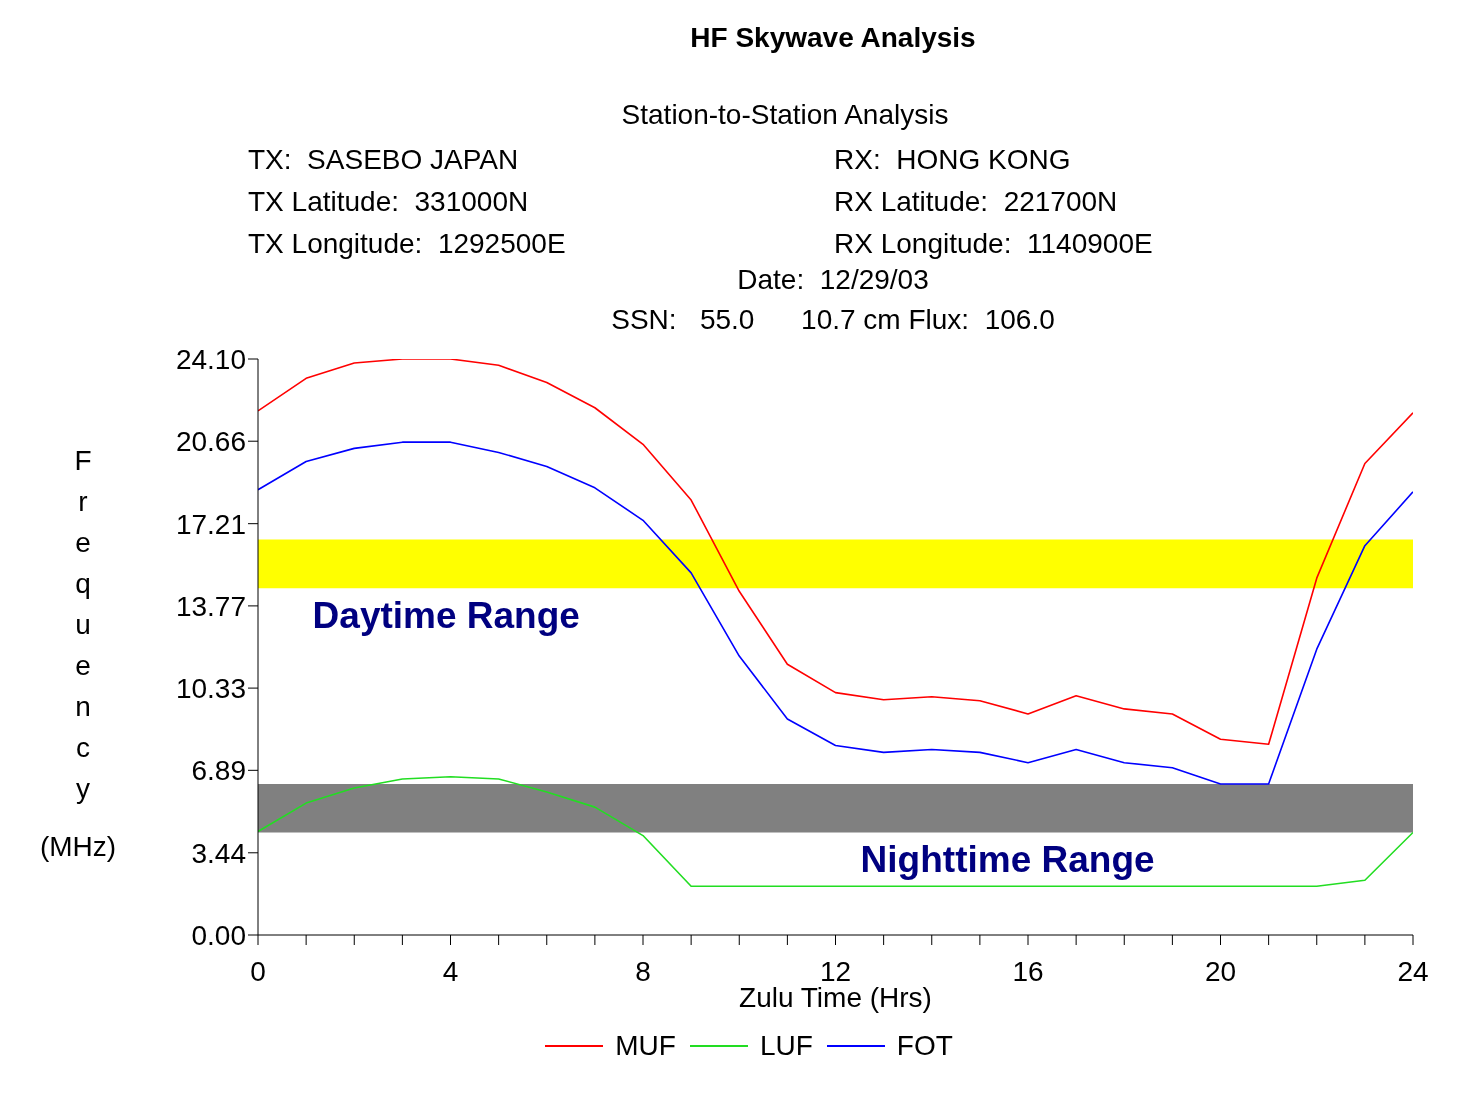 The image size is (1482, 1118). I want to click on text: RX Longitude: 1140900E, so click(993, 244).